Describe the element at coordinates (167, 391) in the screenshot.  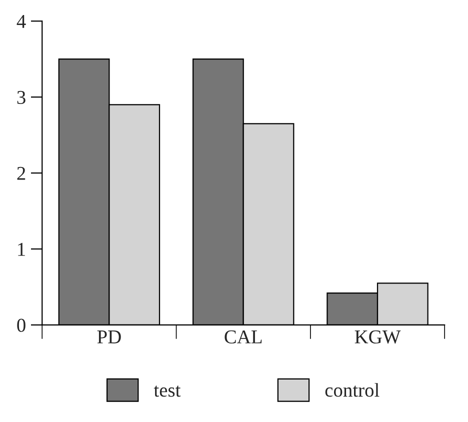
I see `legend-label: test` at that location.